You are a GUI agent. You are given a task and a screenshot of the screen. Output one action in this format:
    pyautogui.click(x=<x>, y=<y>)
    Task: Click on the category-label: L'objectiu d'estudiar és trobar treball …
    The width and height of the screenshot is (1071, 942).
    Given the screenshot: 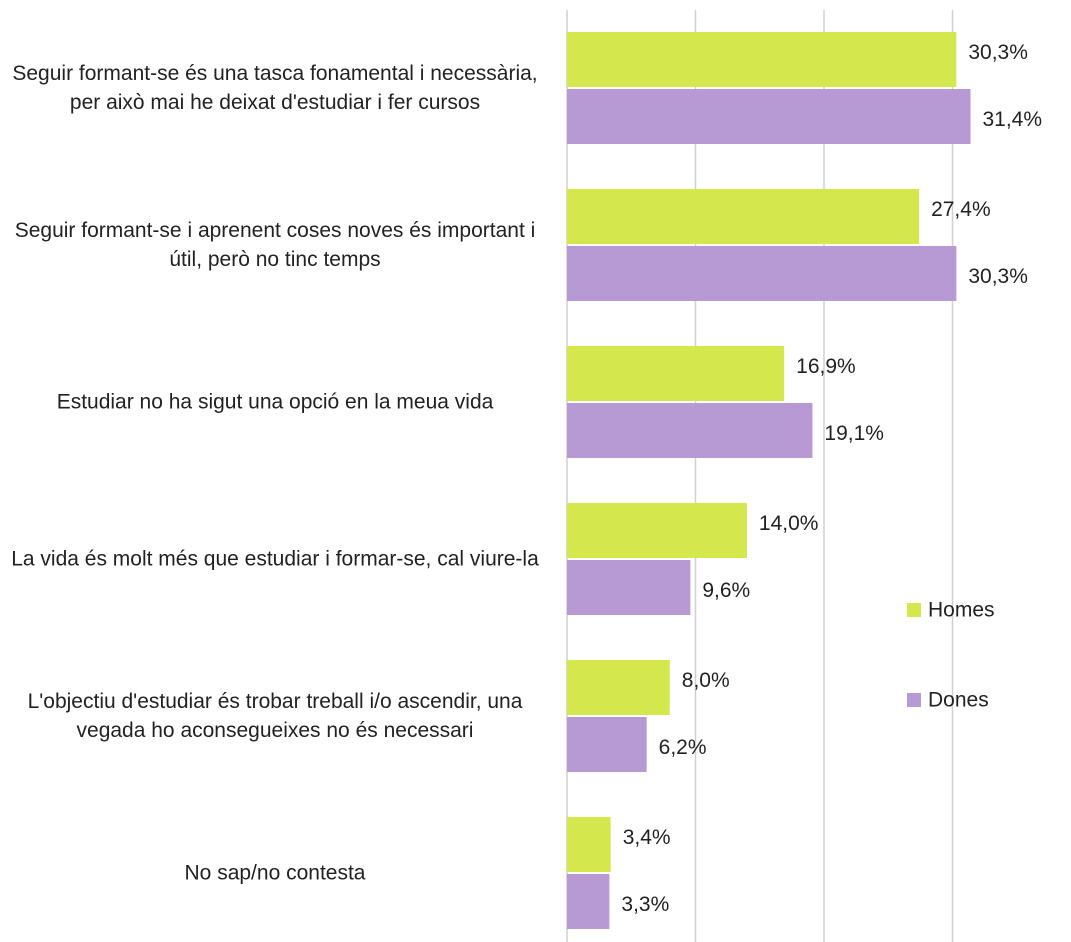 What is the action you would take?
    pyautogui.click(x=275, y=716)
    